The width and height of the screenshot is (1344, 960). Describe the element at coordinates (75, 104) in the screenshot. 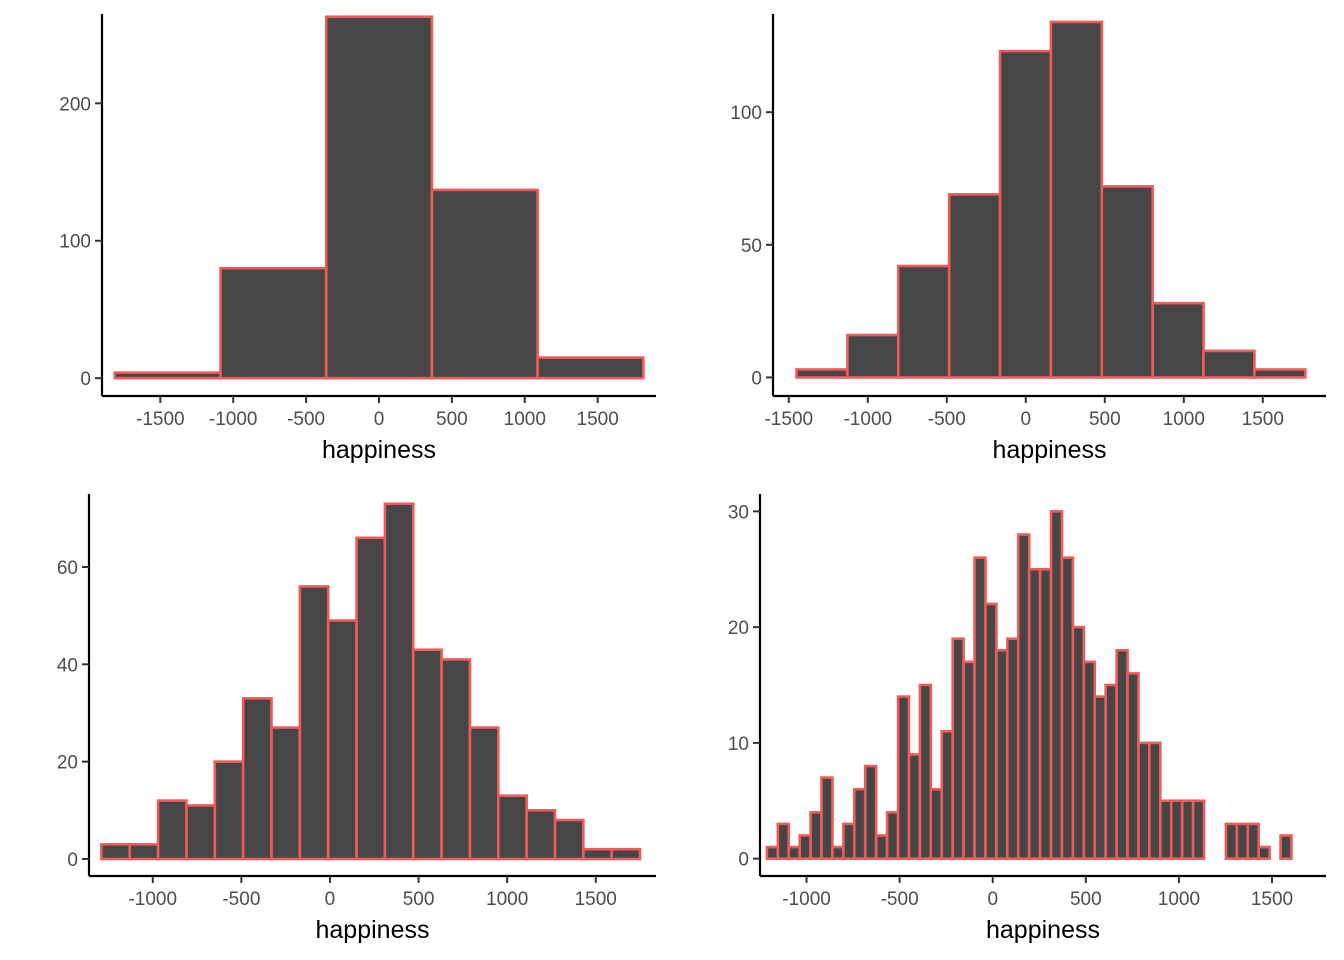

I see `y-tick-label: 200` at that location.